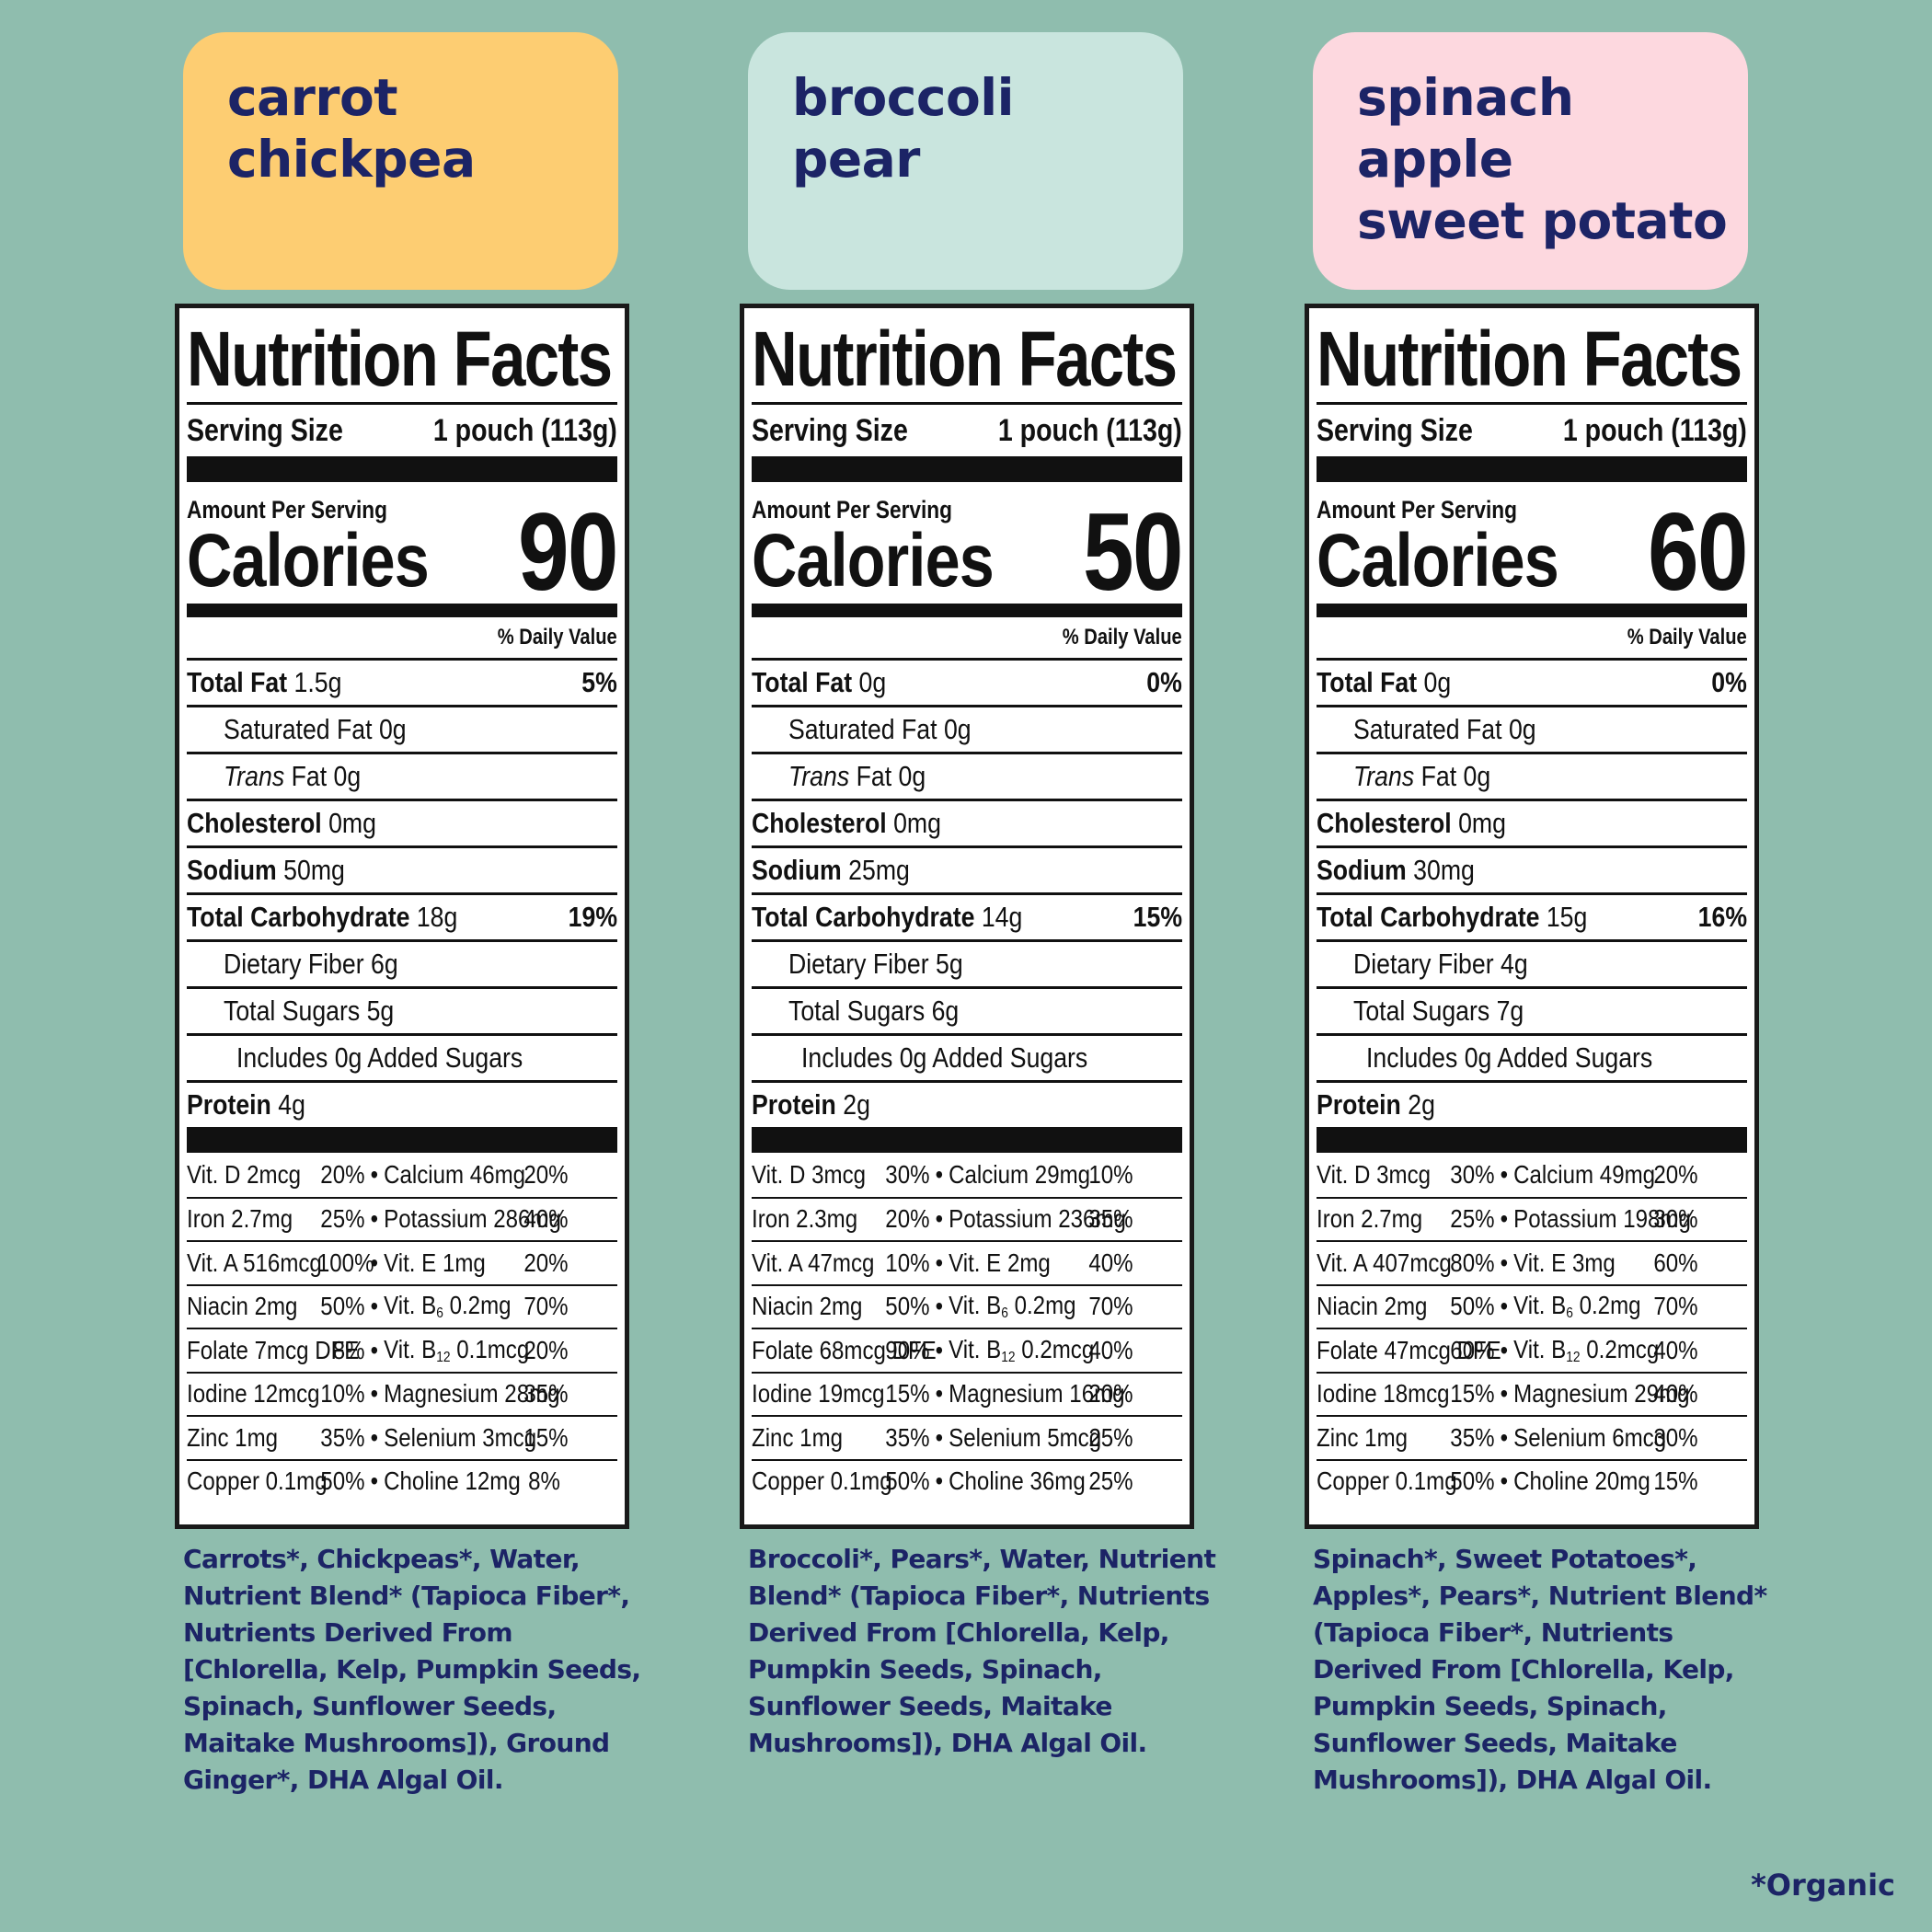  I want to click on ingredients-line: Sunflower Seeds, Maitake, so click(1495, 1743).